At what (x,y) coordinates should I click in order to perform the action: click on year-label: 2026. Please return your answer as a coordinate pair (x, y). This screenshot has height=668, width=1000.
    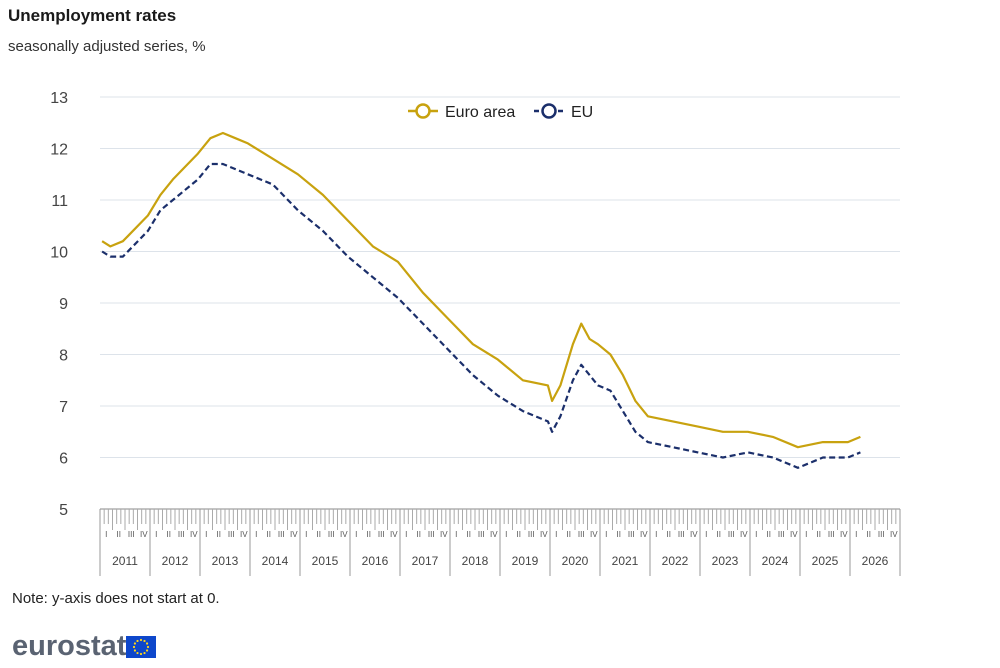
    Looking at the image, I should click on (875, 561).